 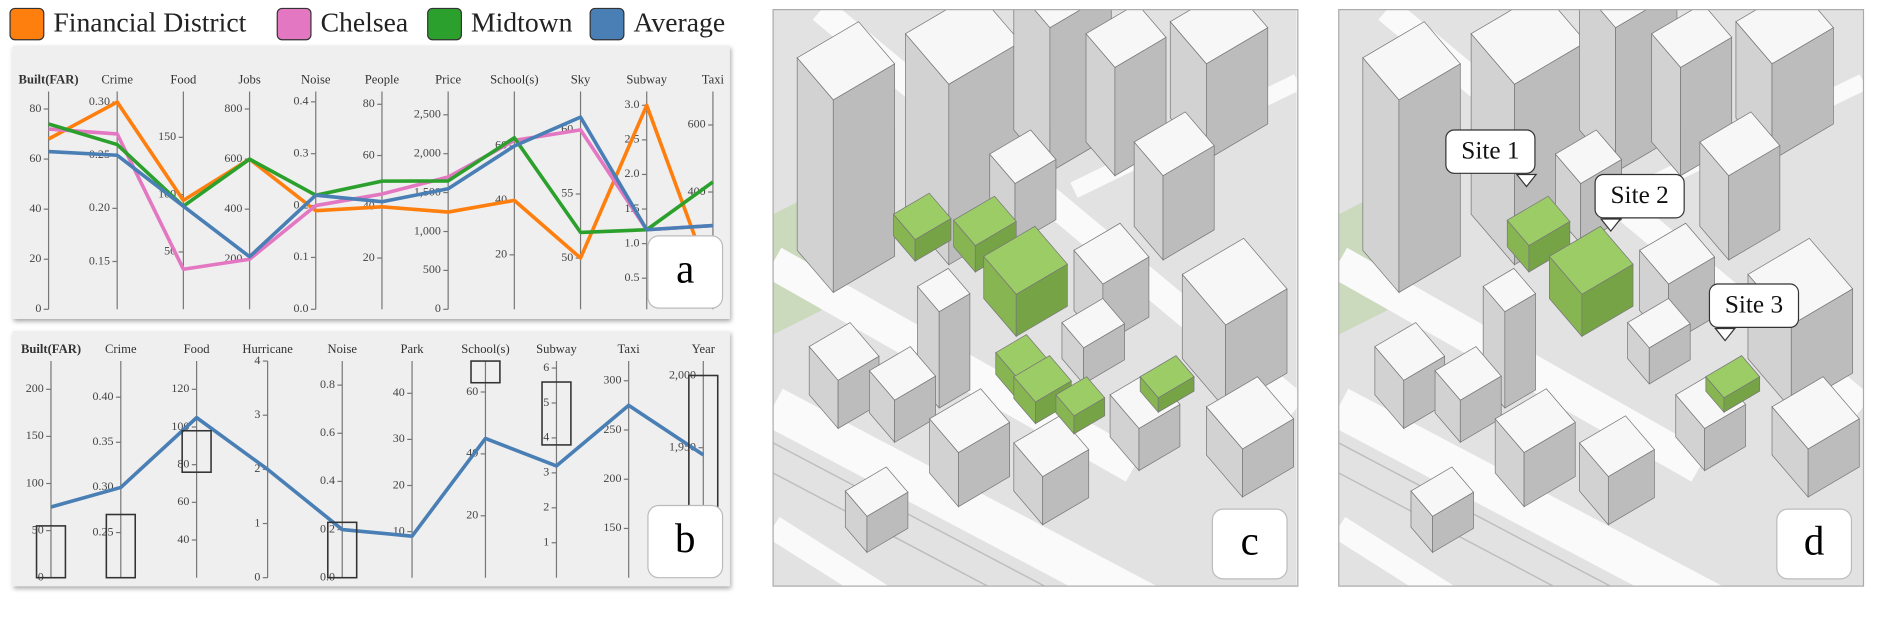 What do you see at coordinates (1814, 544) in the screenshot?
I see `panel-label-box` at bounding box center [1814, 544].